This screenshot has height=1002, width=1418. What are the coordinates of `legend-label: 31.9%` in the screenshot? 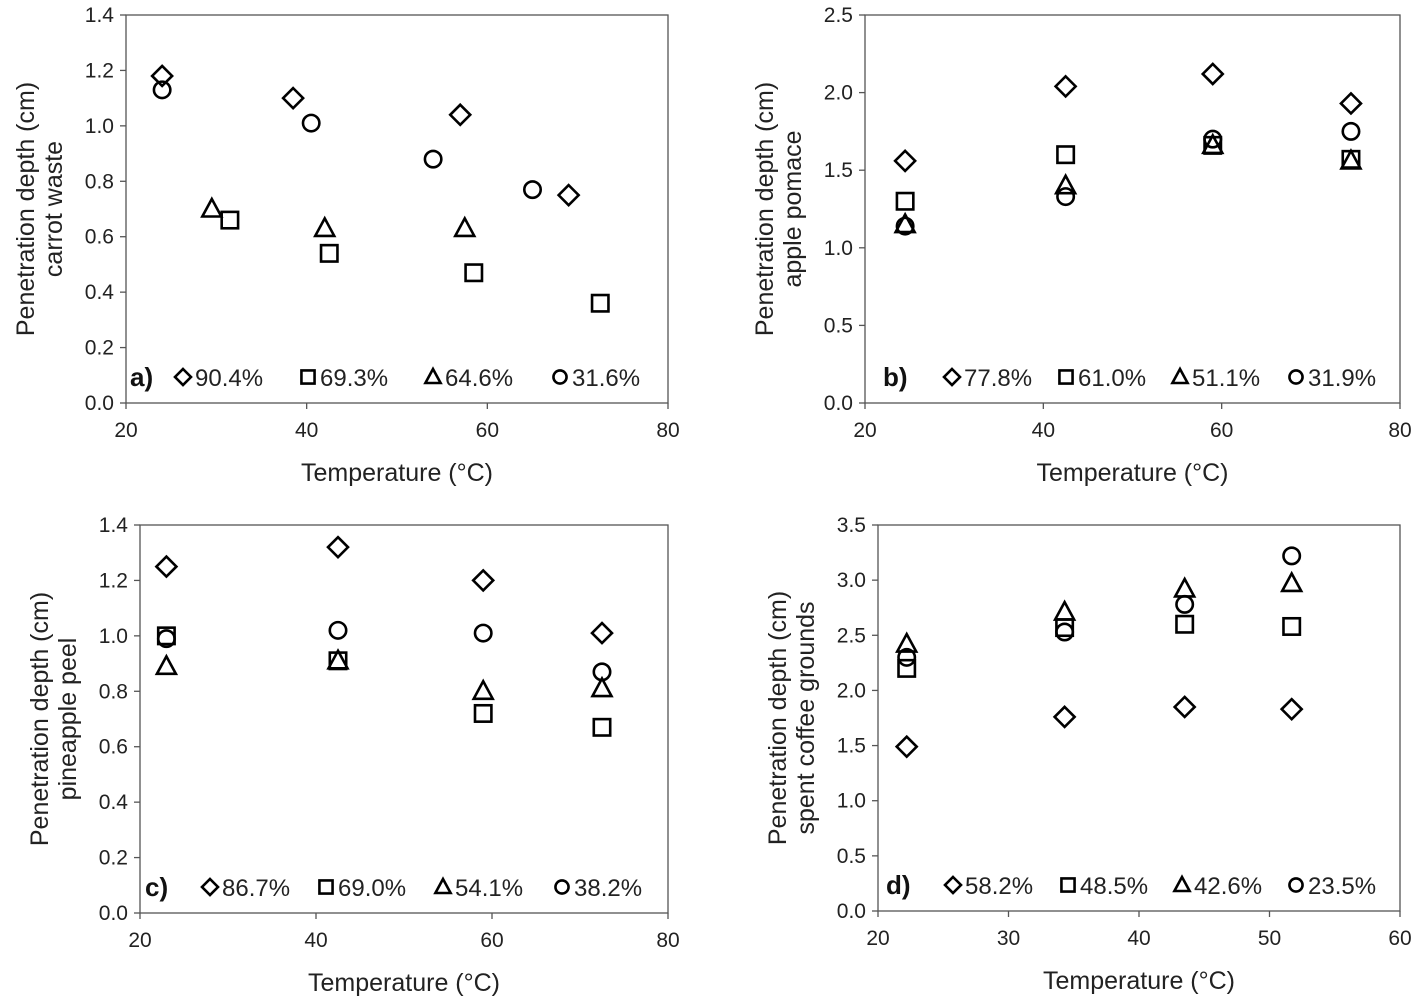 It's located at (1342, 378).